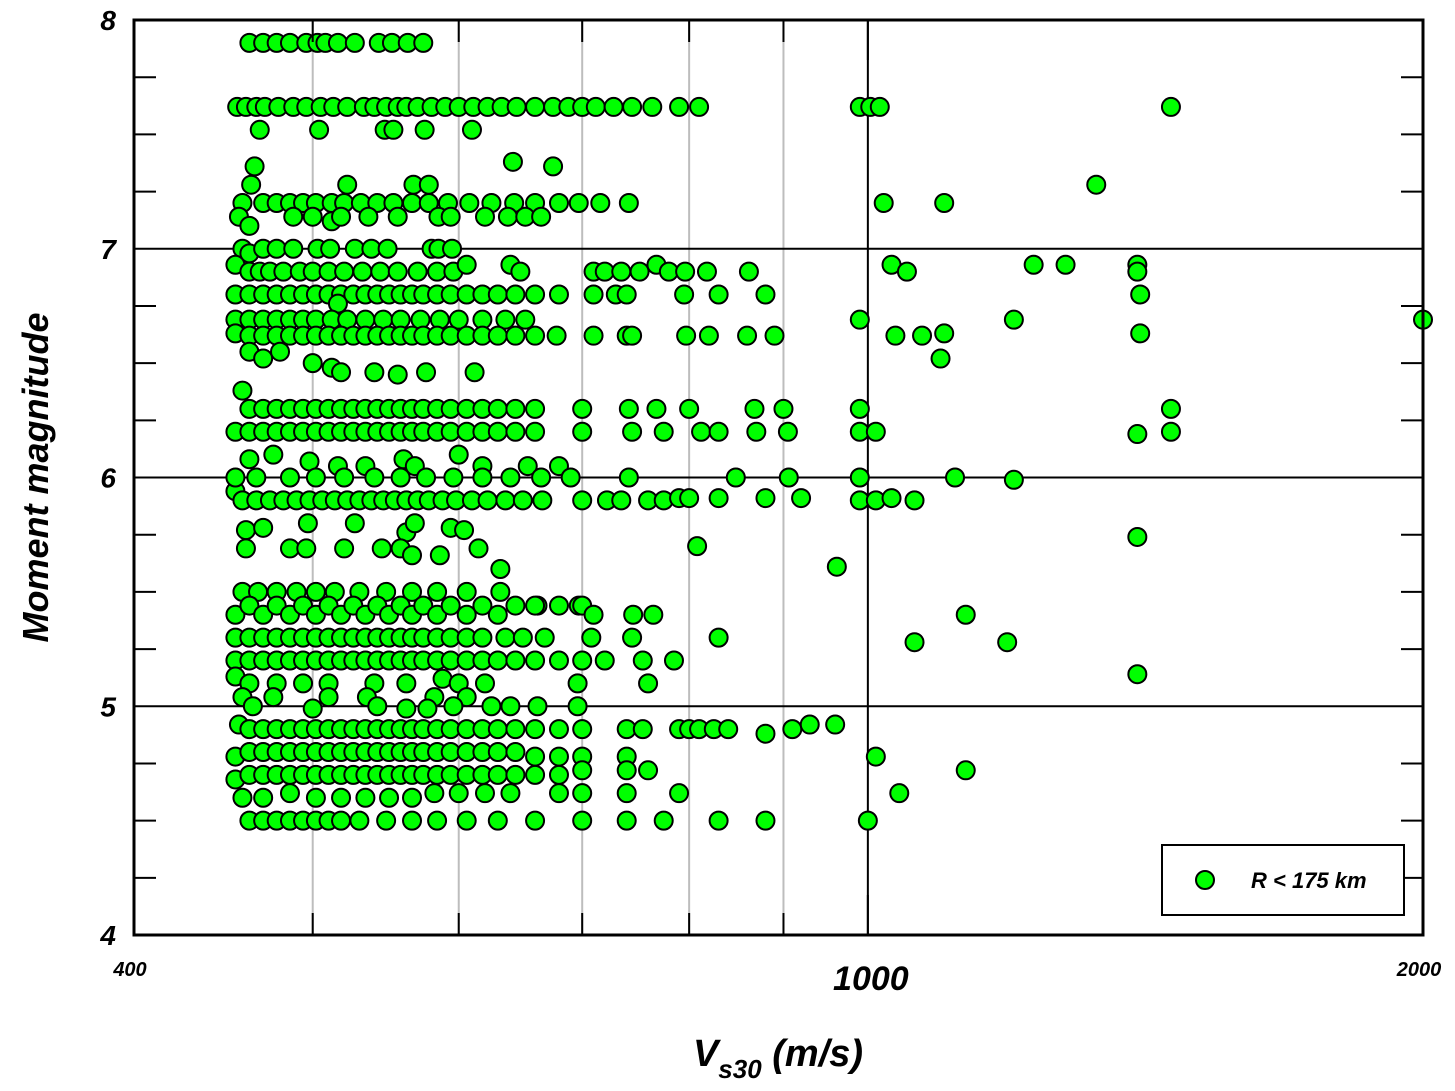 The image size is (1455, 1091). I want to click on y-tick-label: 8, so click(108, 20).